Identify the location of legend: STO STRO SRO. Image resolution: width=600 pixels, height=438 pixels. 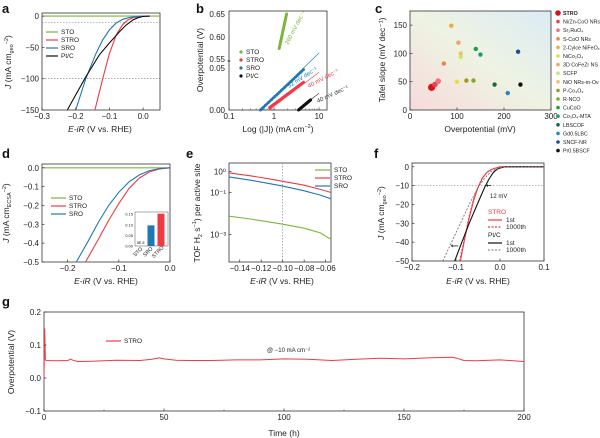
(333, 178).